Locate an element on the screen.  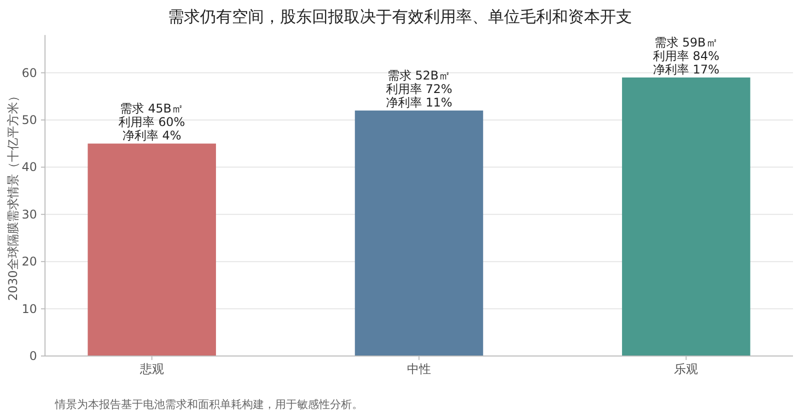
annotation: 需求 45B㎡ is located at coordinates (152, 109).